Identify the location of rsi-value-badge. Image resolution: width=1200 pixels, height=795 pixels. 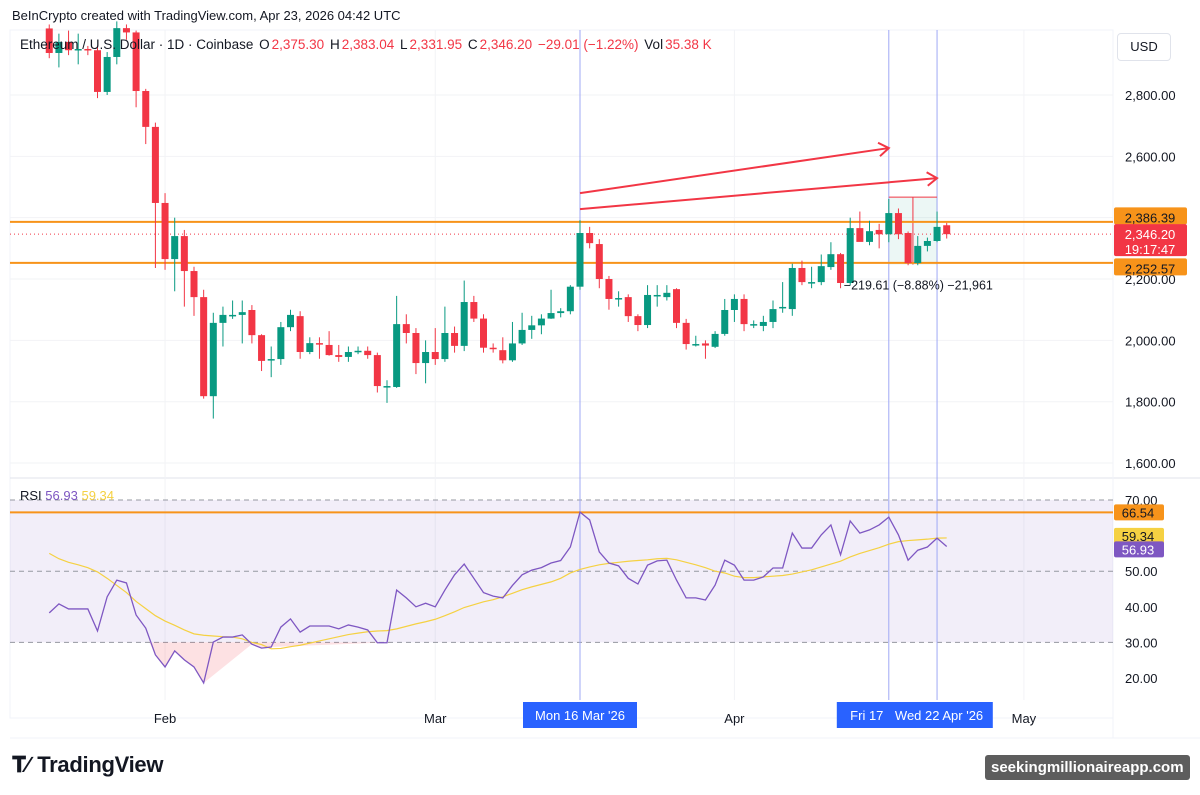
(1139, 549).